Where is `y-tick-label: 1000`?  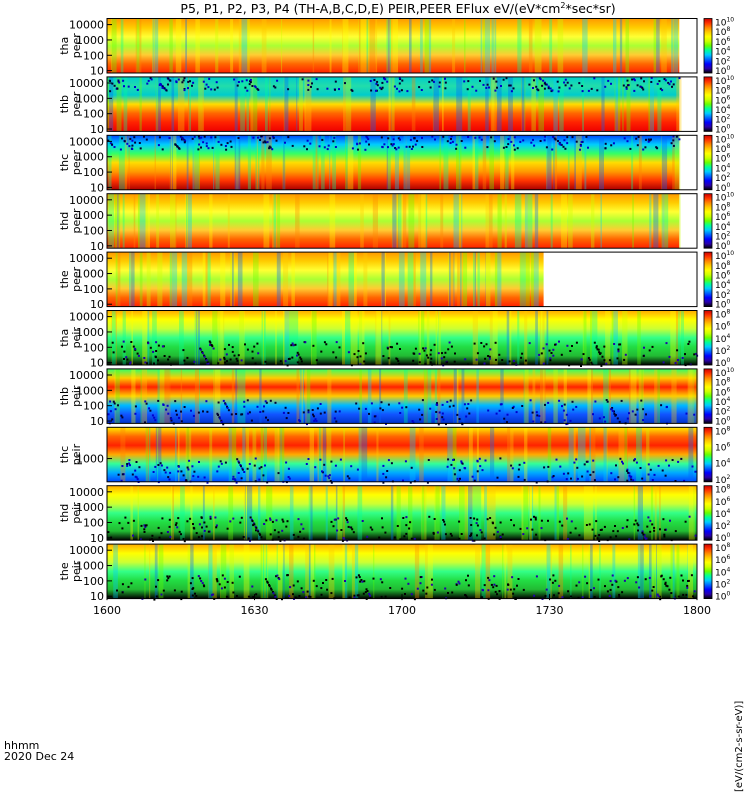 y-tick-label: 1000 is located at coordinates (90, 566).